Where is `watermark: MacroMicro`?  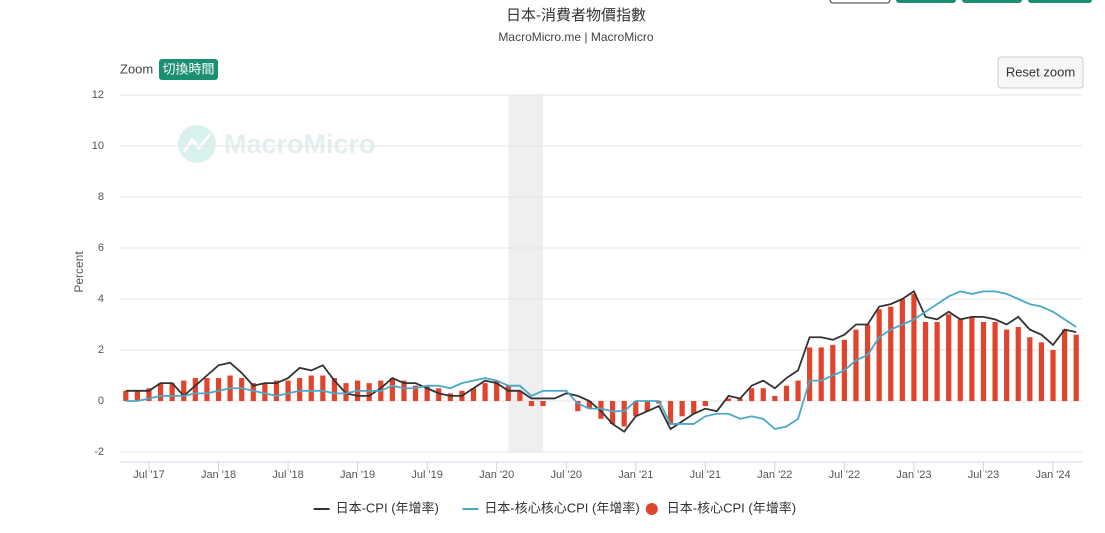
watermark: MacroMicro is located at coordinates (277, 144).